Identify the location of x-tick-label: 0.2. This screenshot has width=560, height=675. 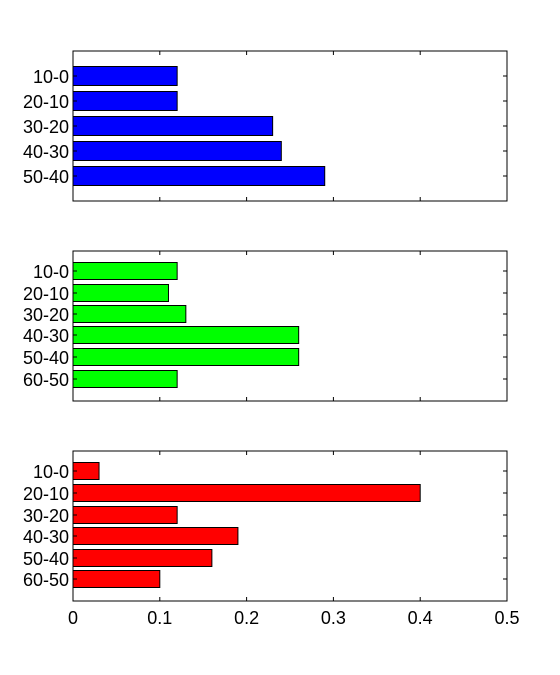
(246, 618).